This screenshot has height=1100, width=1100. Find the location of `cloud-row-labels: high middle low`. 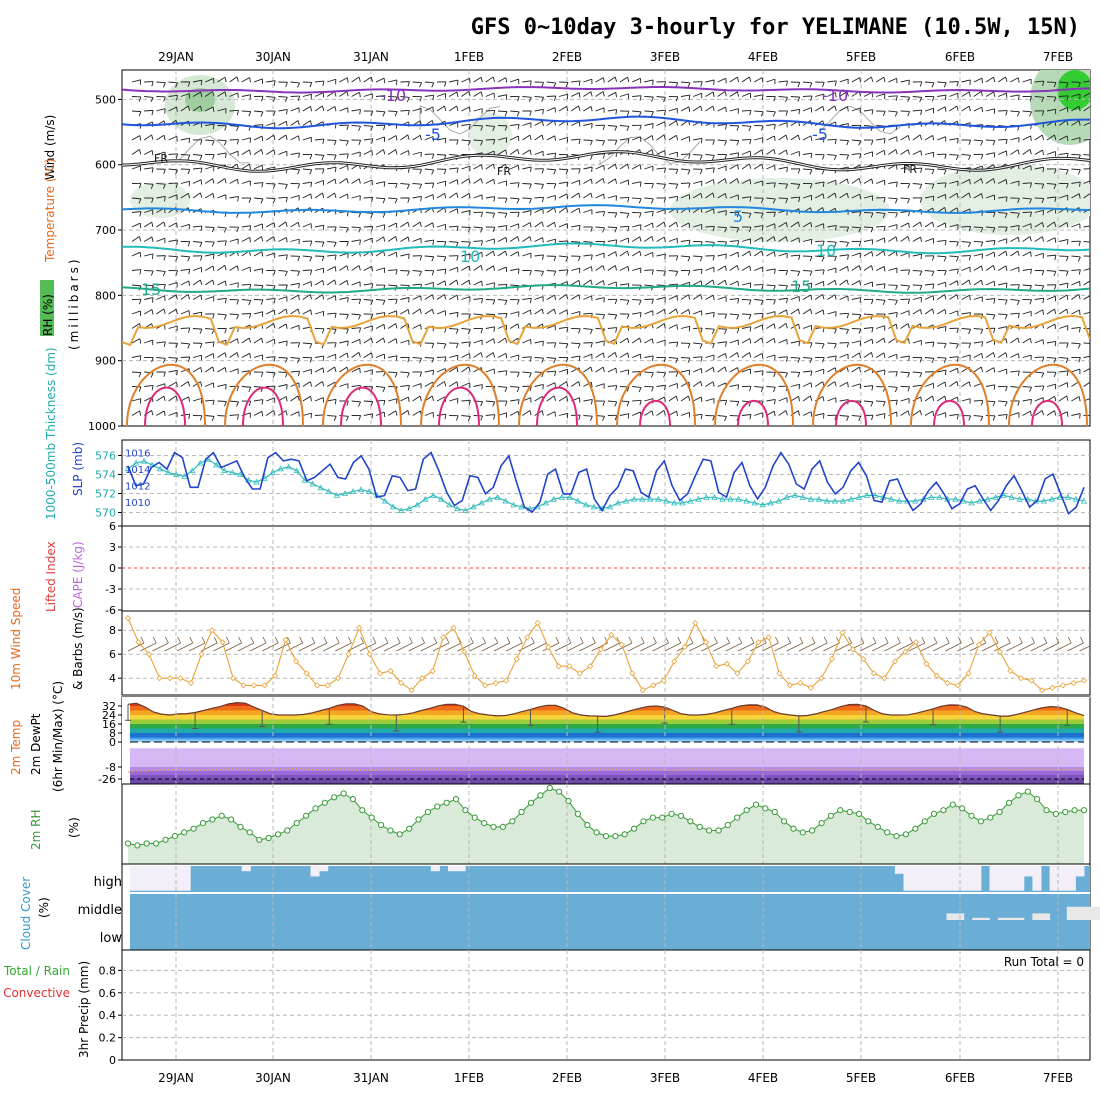

cloud-row-labels: high middle low is located at coordinates (100, 910).